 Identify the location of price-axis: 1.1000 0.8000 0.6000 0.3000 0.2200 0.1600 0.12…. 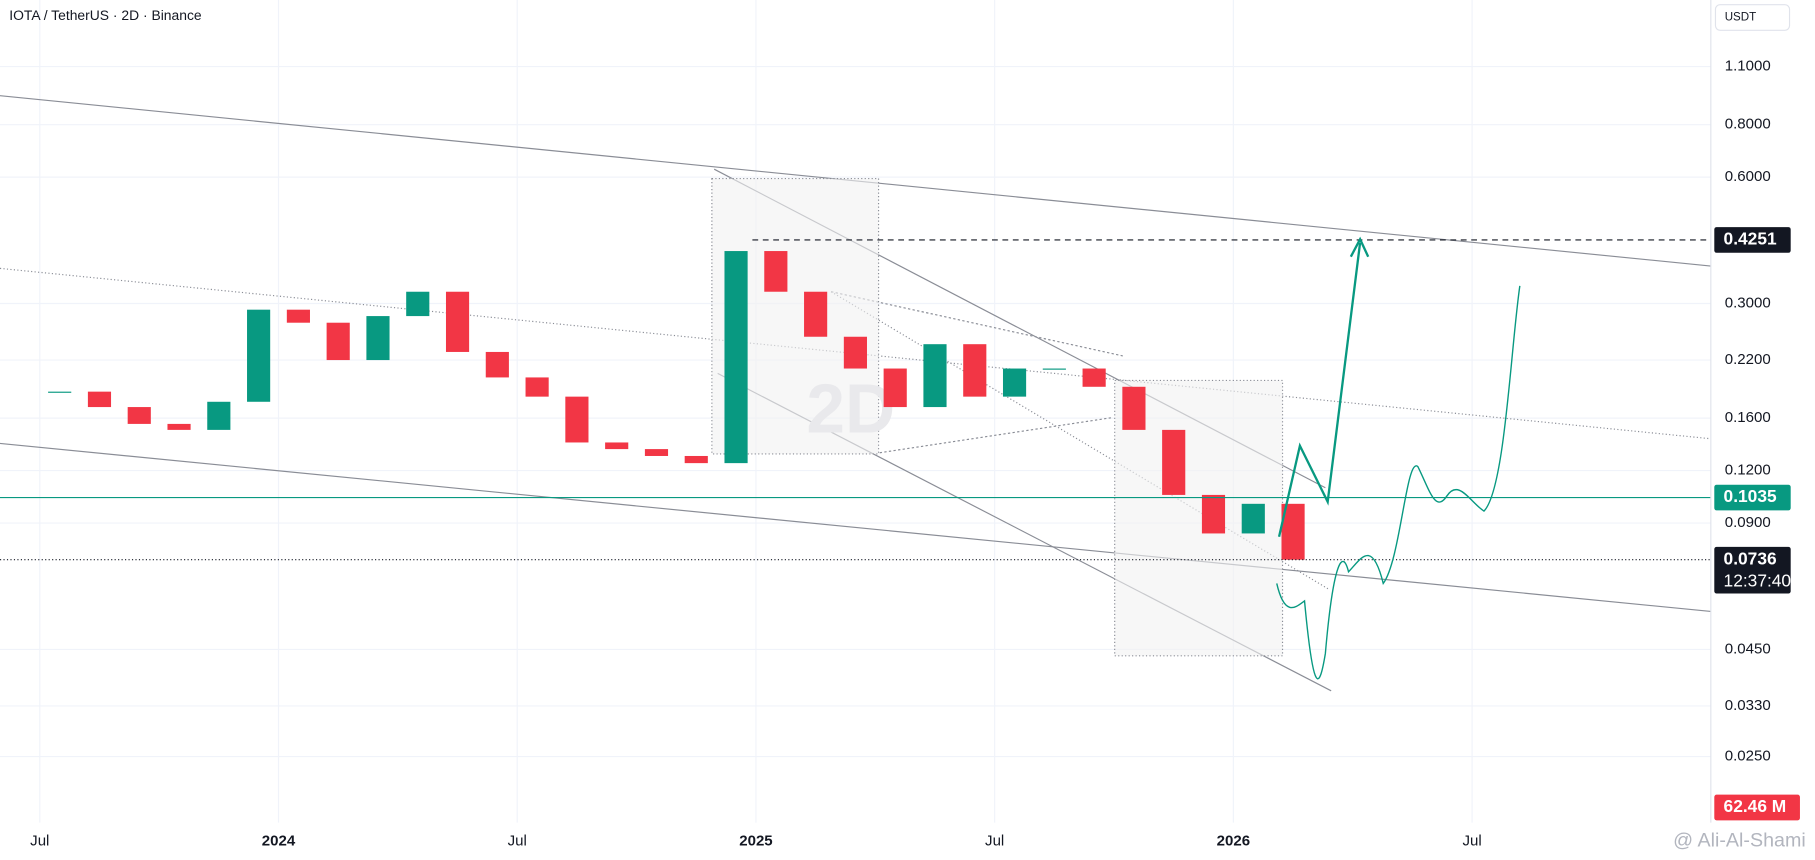
(1757, 439).